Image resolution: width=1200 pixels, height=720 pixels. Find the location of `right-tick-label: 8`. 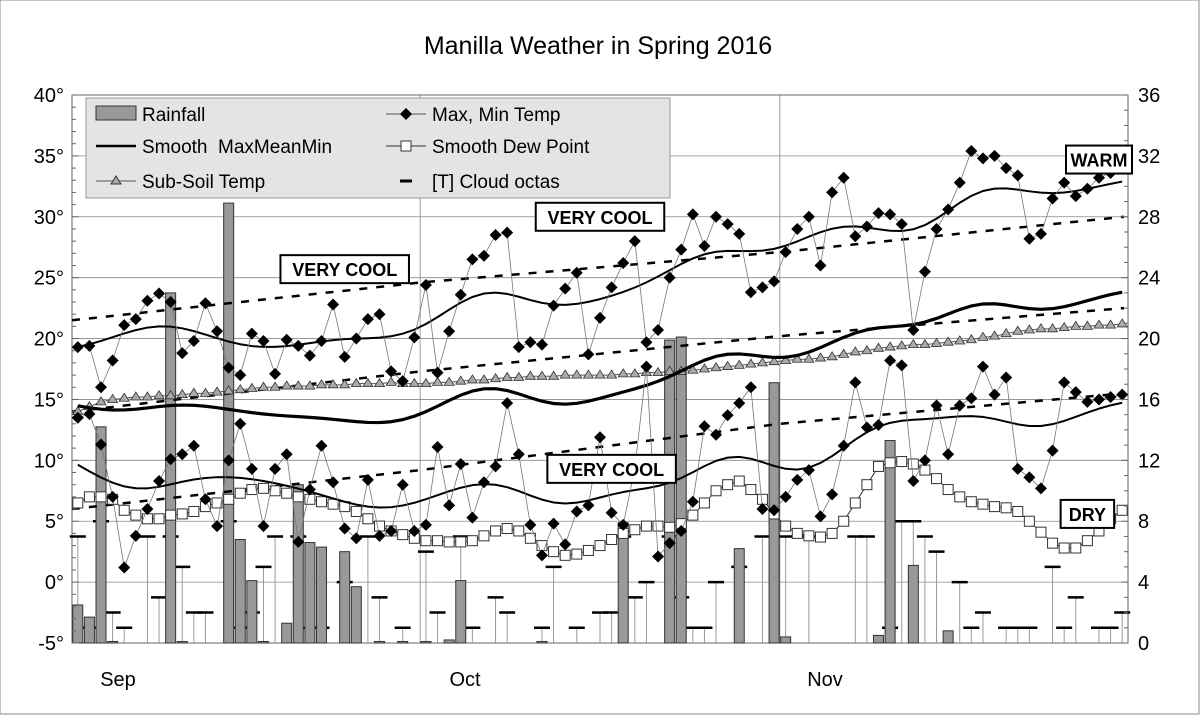

right-tick-label: 8 is located at coordinates (1143, 522).